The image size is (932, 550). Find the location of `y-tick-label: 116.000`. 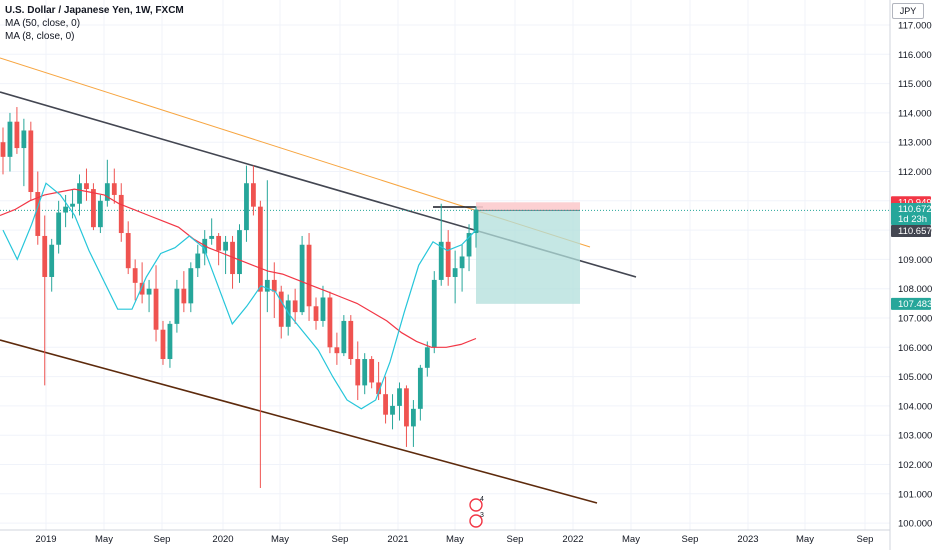

y-tick-label: 116.000 is located at coordinates (915, 55).